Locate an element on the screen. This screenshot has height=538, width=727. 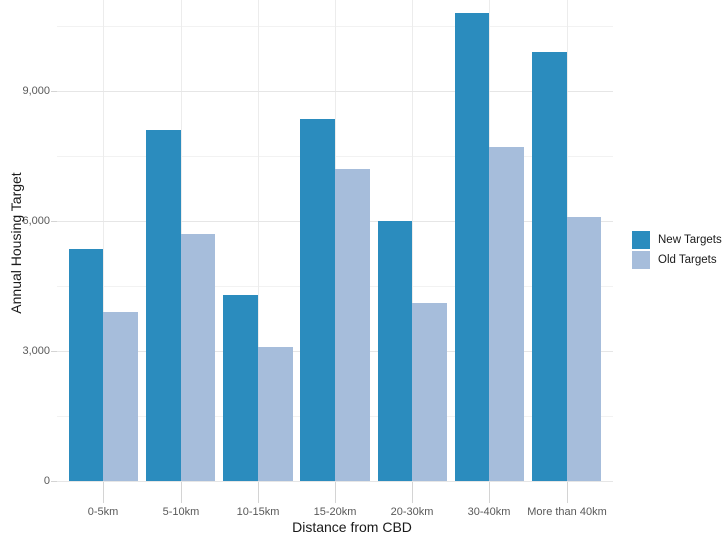
bar-new-targets-20-30km is located at coordinates (395, 351).